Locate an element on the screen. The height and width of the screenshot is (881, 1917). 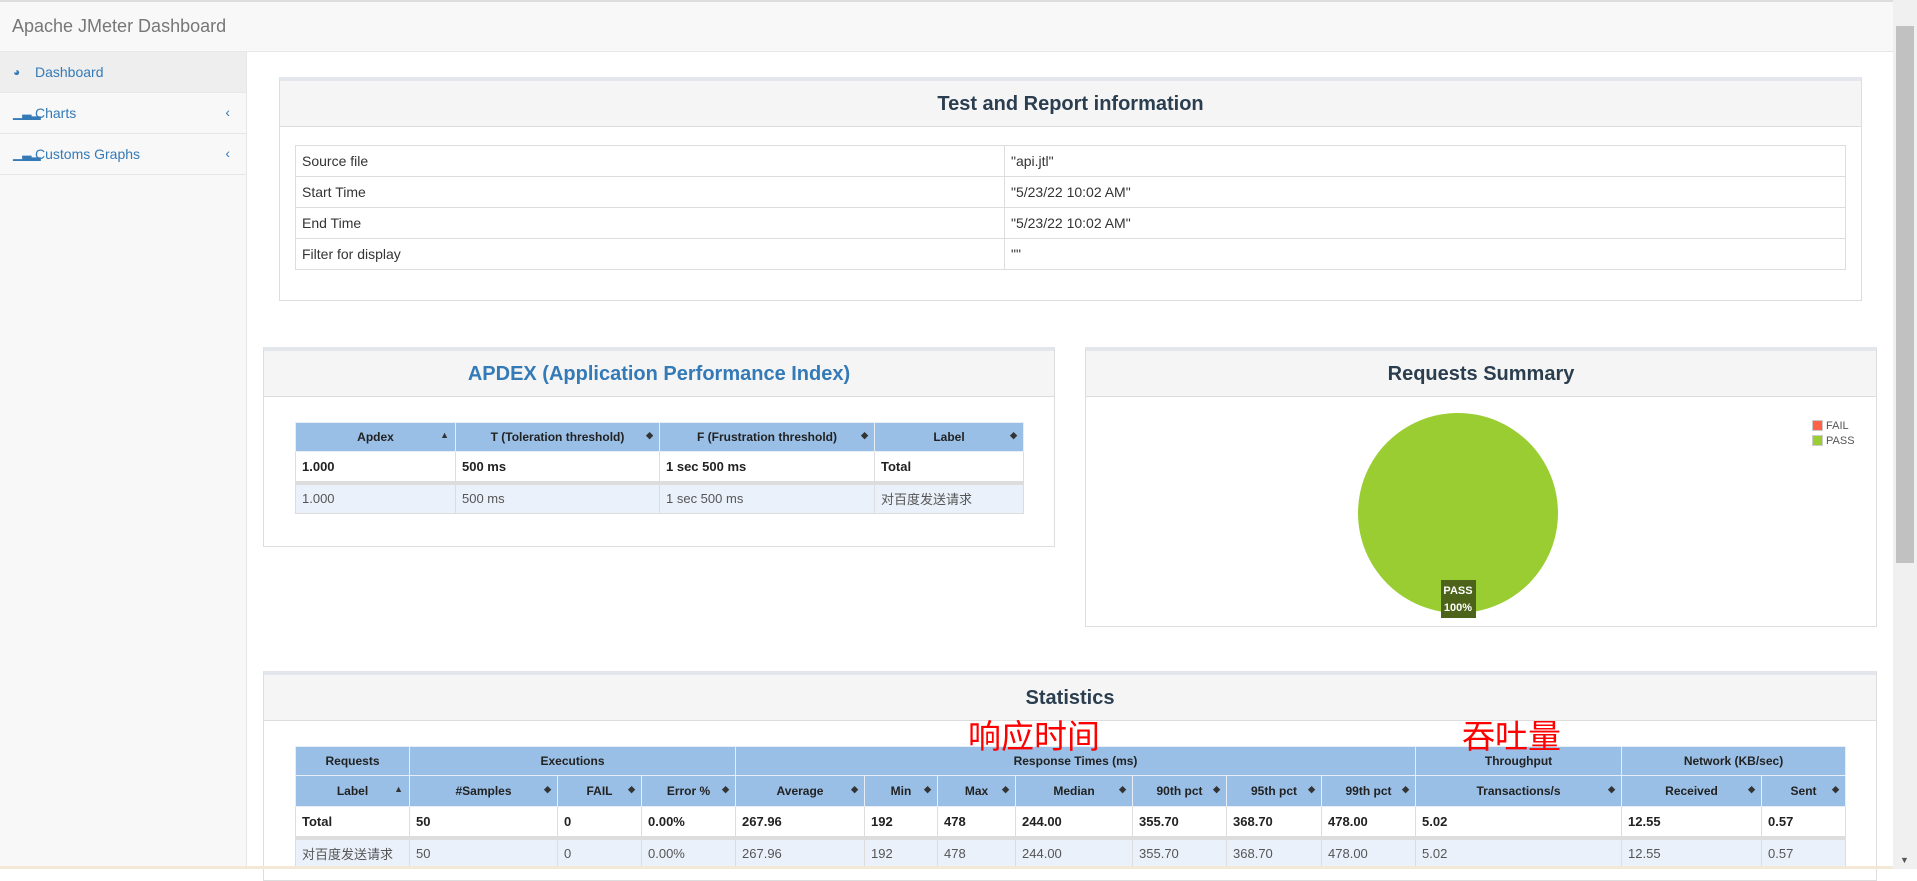
slice-label: 100% is located at coordinates (1458, 608).